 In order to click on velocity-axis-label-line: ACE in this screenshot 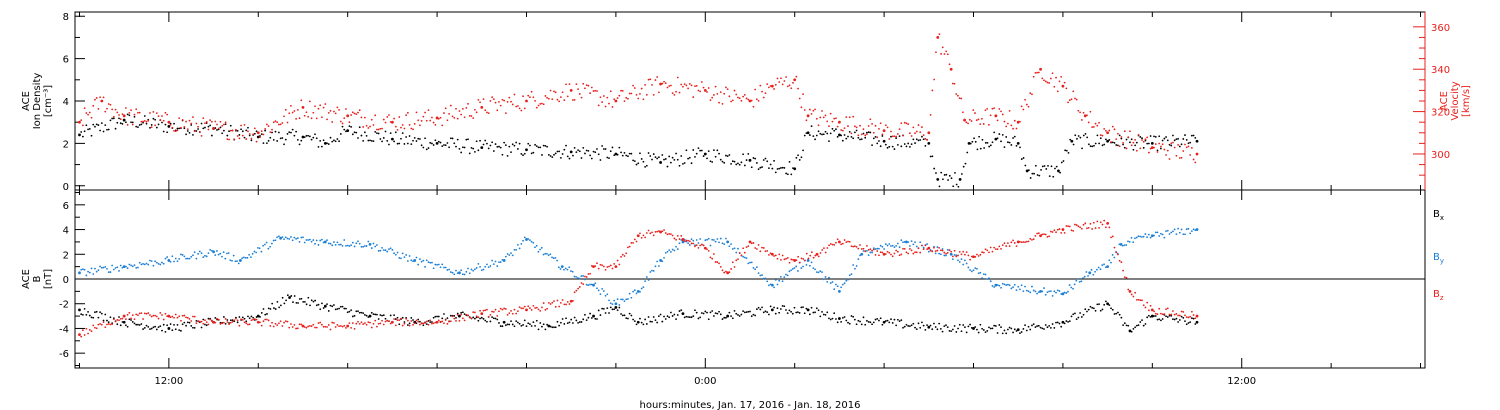, I will do `click(1444, 101)`.